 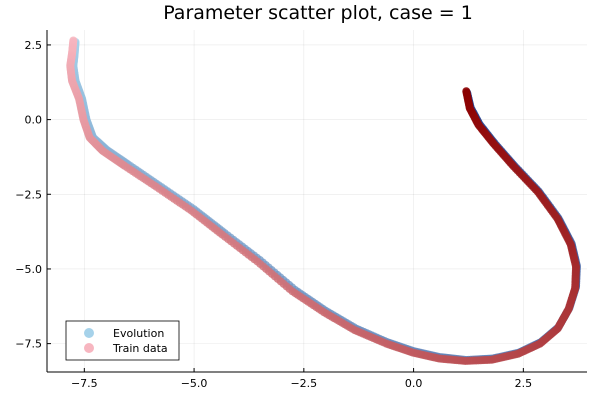 I want to click on y-tick-label: −5.0, so click(x=28, y=269).